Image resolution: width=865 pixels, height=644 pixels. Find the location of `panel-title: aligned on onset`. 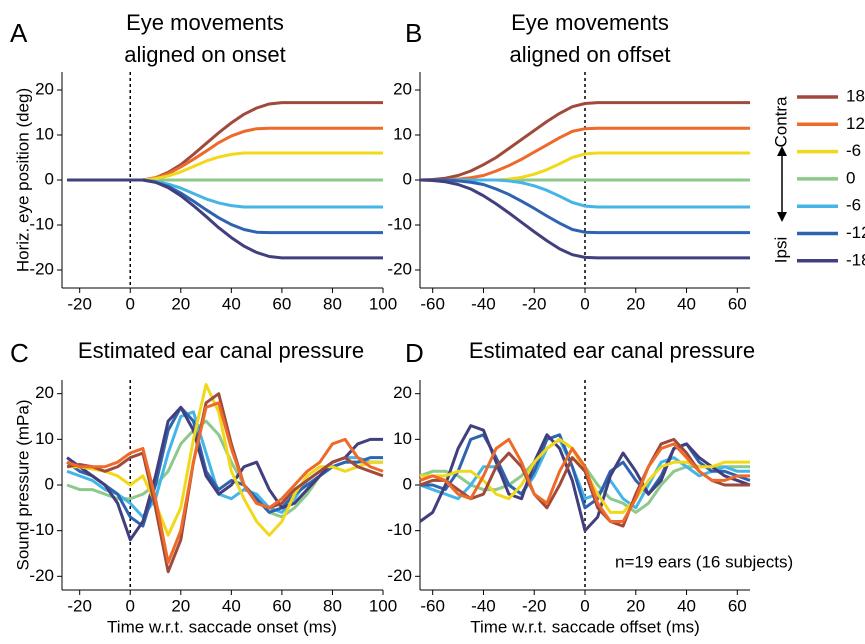

panel-title: aligned on onset is located at coordinates (204, 54).